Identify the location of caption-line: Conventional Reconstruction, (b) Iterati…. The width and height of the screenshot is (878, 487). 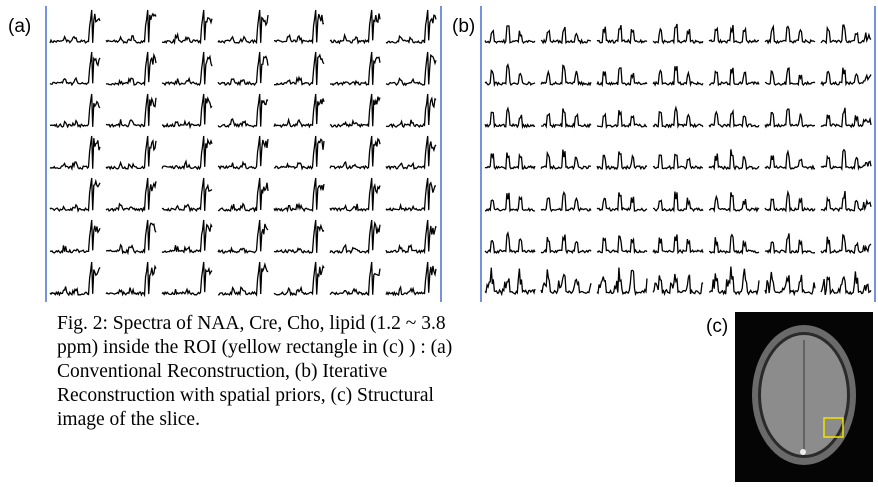
(222, 371).